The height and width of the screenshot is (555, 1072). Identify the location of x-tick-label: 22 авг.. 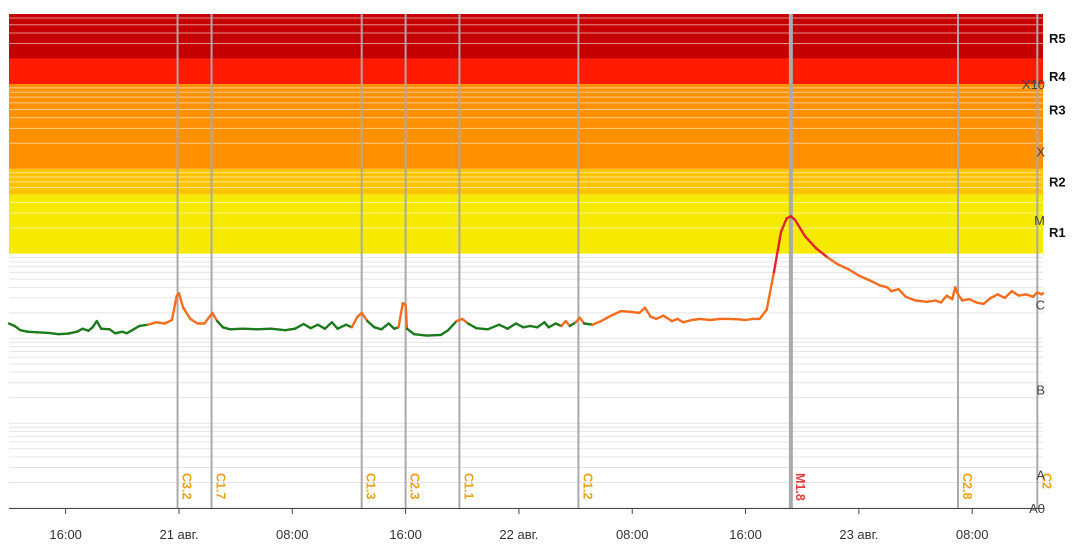
(518, 534).